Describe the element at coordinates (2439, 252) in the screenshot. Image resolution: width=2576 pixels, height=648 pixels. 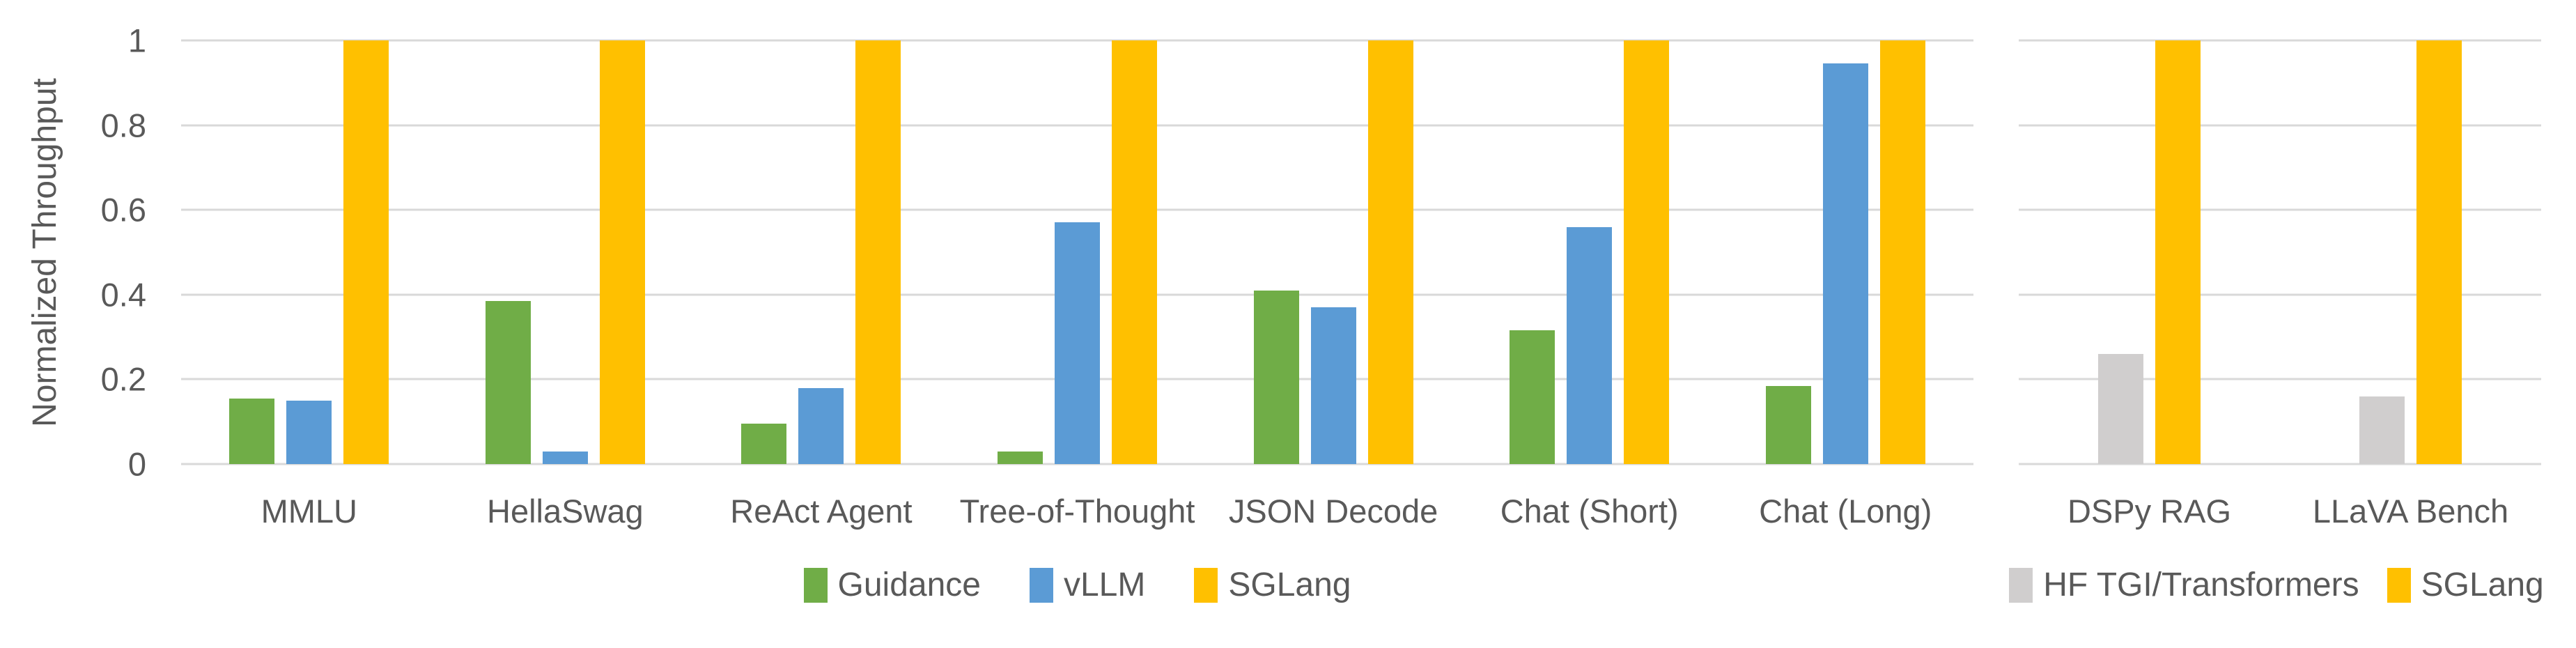
I see `bar-sglang-llava-bench` at that location.